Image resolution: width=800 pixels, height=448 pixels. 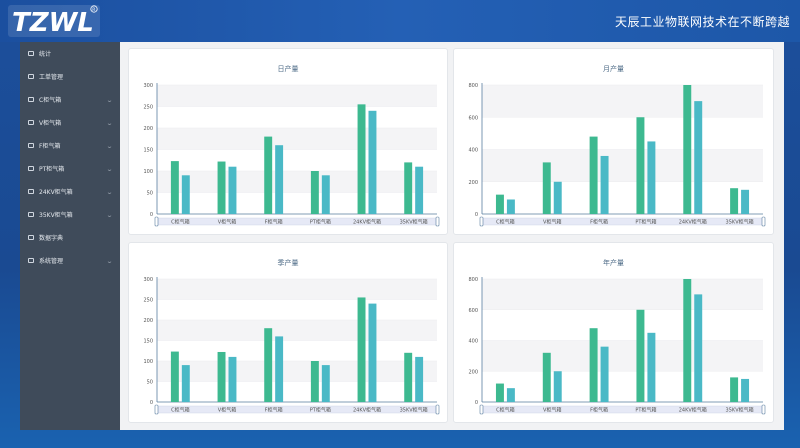 What do you see at coordinates (52, 169) in the screenshot?
I see `sidebar-item-label: PT柜气箱` at bounding box center [52, 169].